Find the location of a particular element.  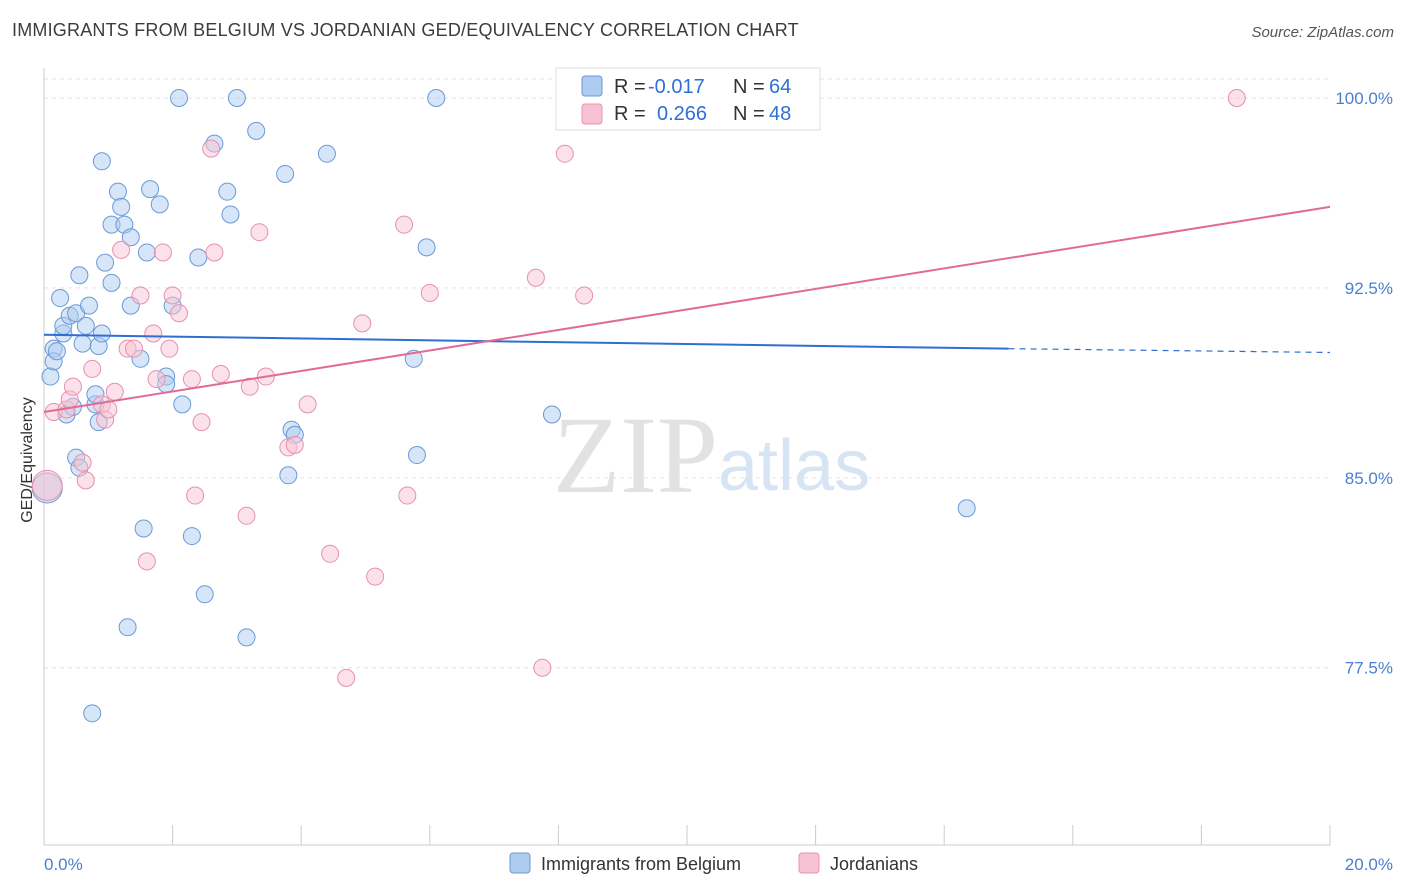

trend-line-belgium-extension is located at coordinates (1169, 351).